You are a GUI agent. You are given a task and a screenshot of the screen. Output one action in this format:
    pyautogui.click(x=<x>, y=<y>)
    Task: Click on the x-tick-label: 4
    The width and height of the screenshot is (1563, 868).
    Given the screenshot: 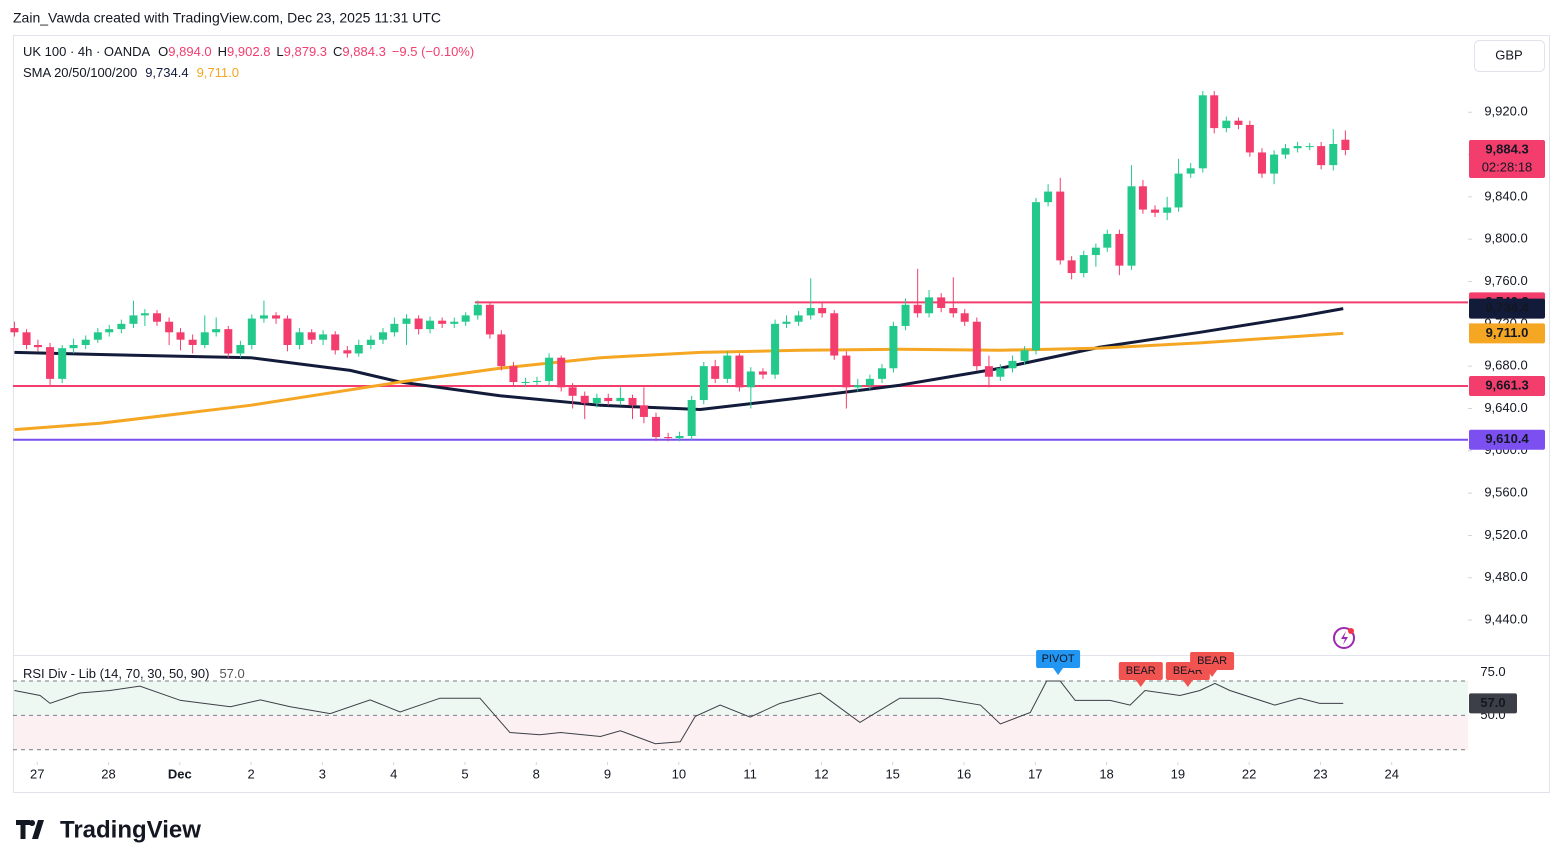 What is the action you would take?
    pyautogui.click(x=393, y=773)
    